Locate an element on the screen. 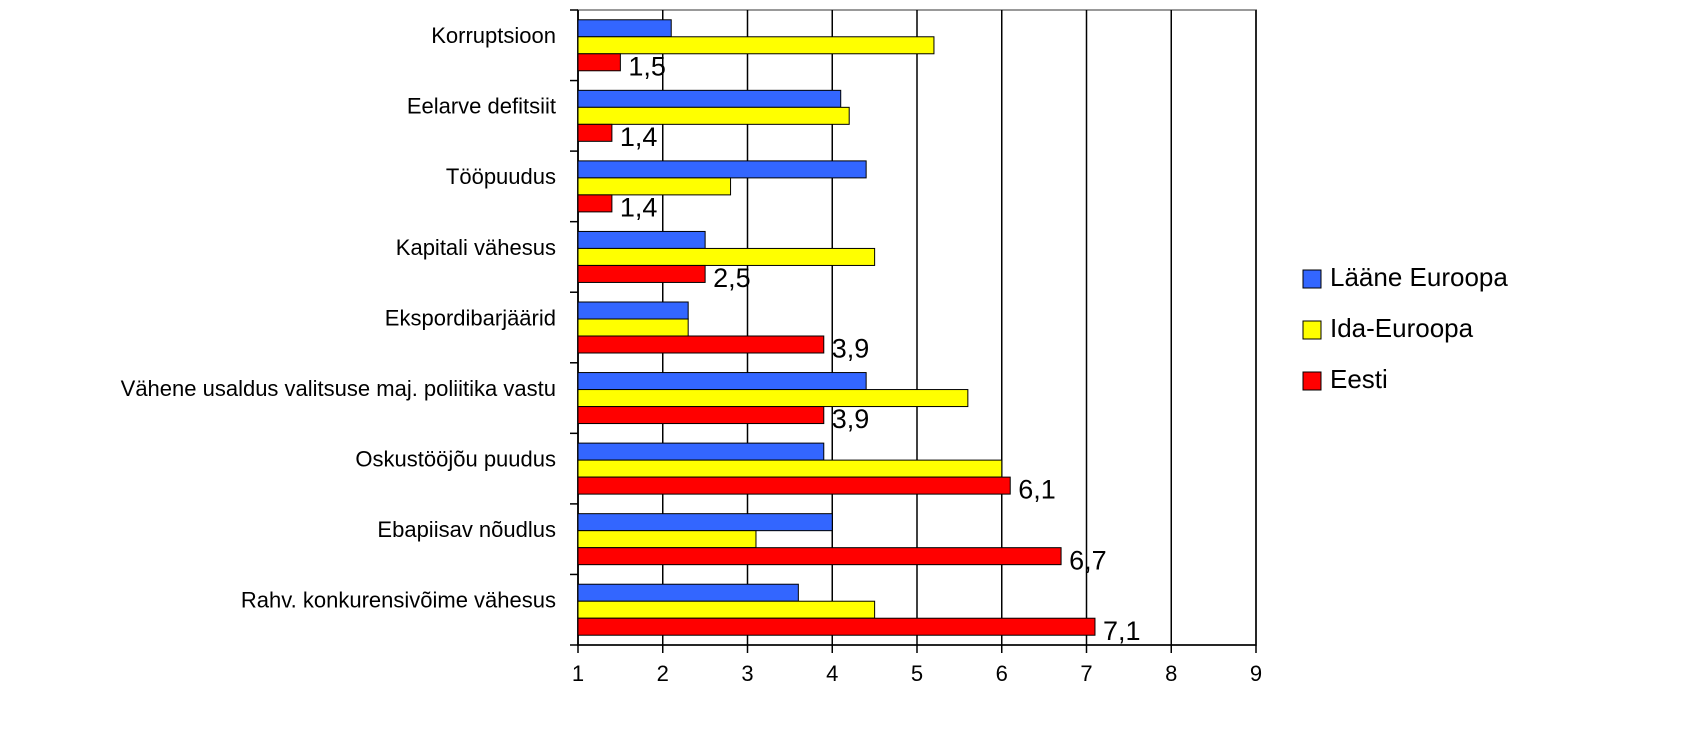  x-tick-label: 4 is located at coordinates (832, 673).